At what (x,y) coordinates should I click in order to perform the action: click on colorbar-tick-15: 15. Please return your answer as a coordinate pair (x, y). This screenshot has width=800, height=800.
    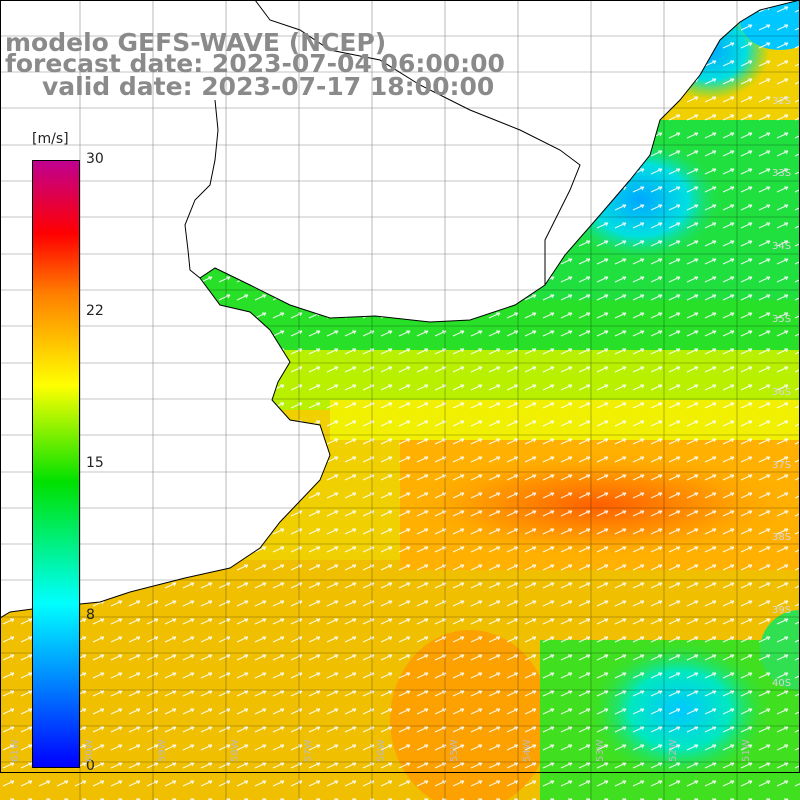
    Looking at the image, I should click on (95, 463).